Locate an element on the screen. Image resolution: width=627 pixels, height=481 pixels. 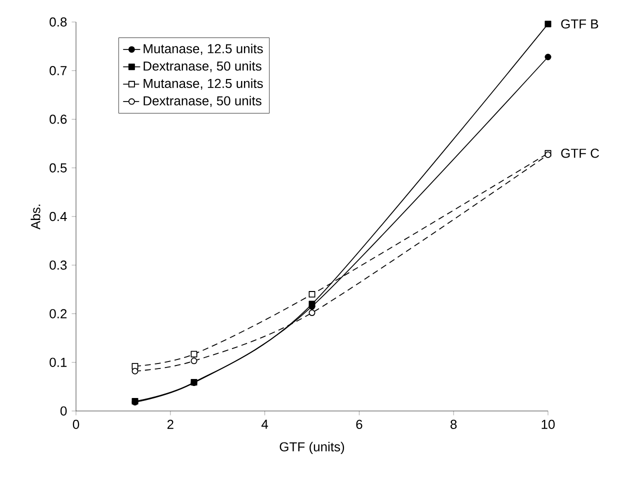
y-tick-label: 0 is located at coordinates (63, 411).